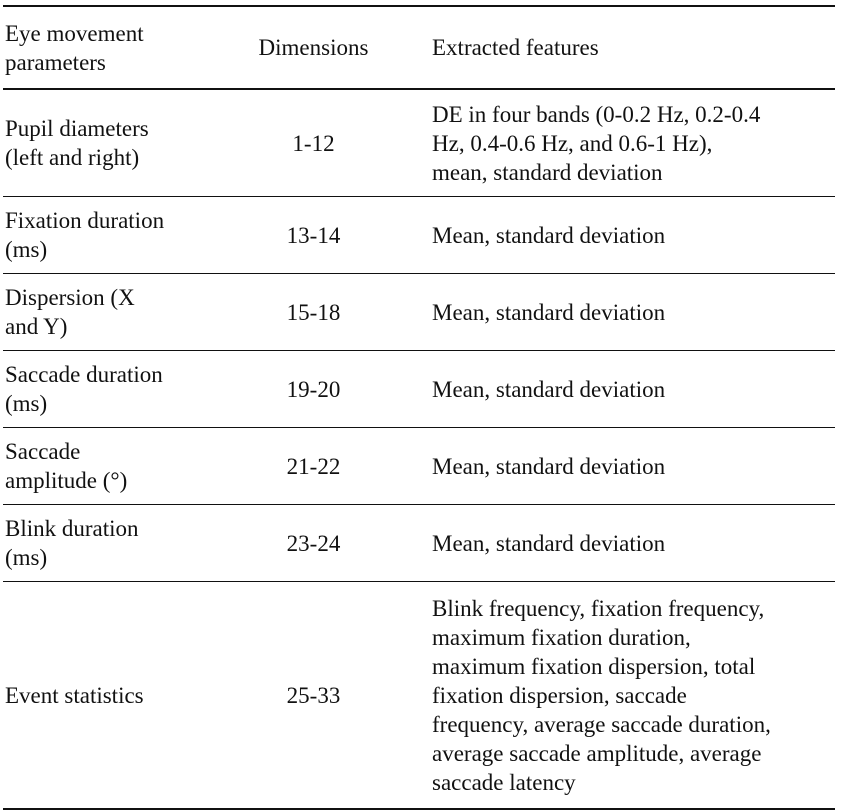 This screenshot has width=843, height=810. What do you see at coordinates (43, 451) in the screenshot?
I see `parameter-line: Saccade` at bounding box center [43, 451].